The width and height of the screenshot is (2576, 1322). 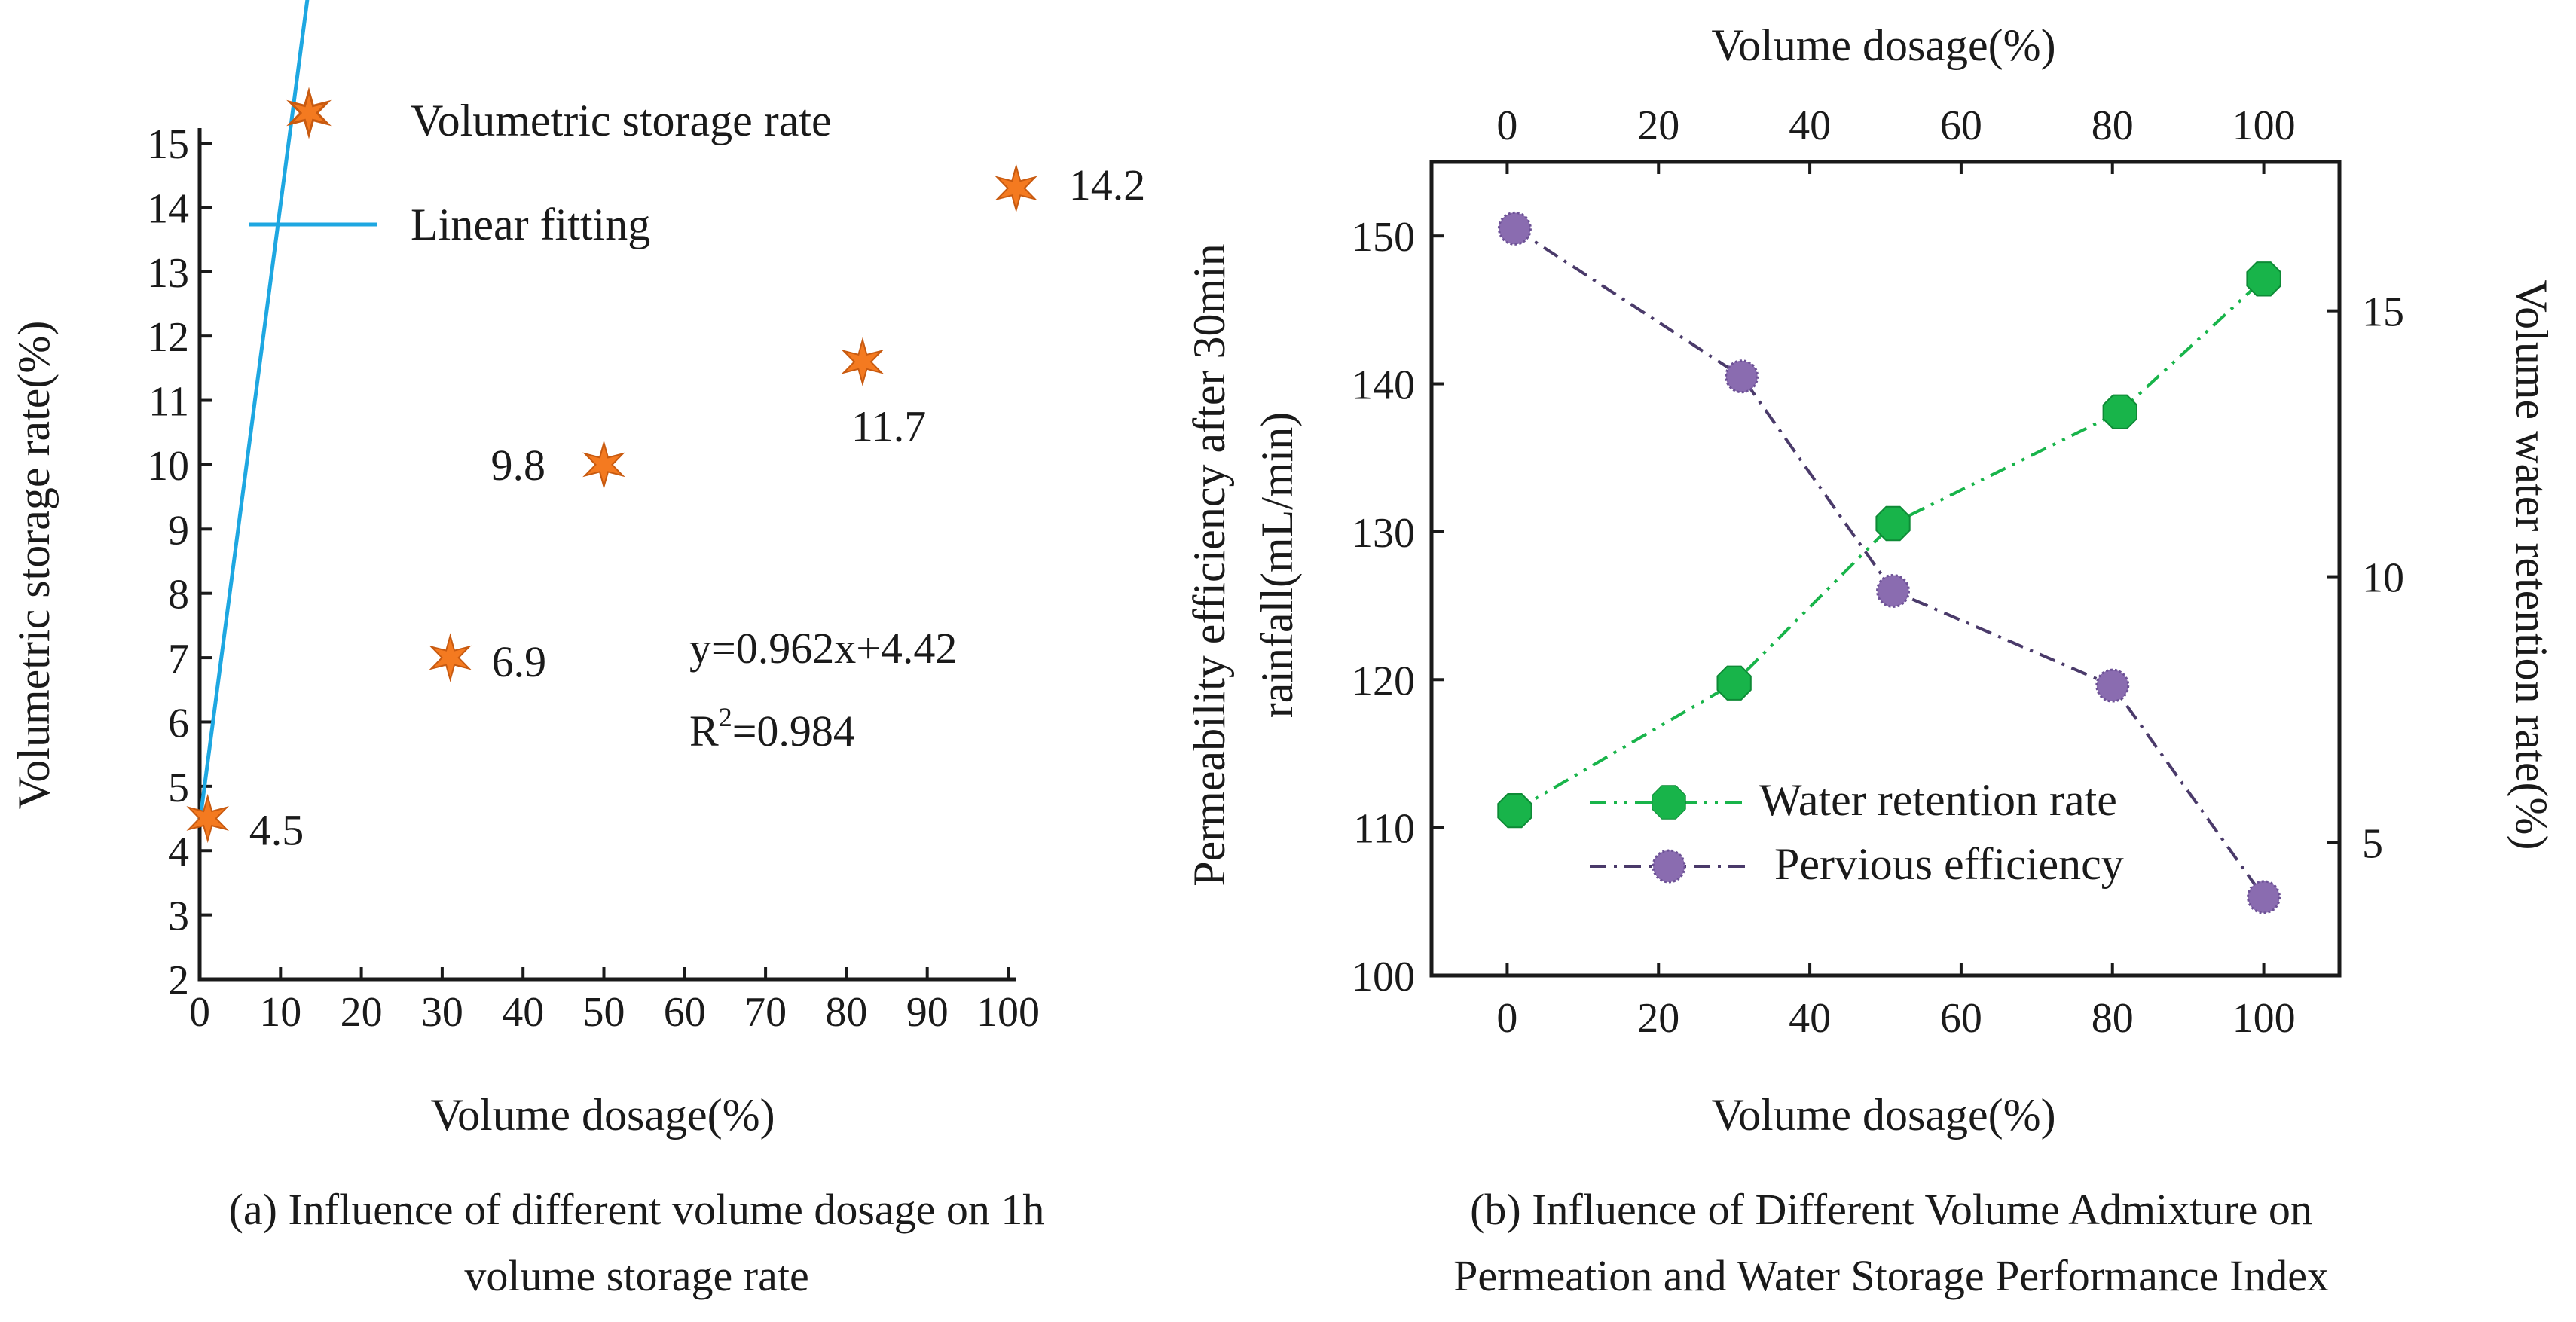 I want to click on chart-b-water-retention-line, so click(x=1889, y=544).